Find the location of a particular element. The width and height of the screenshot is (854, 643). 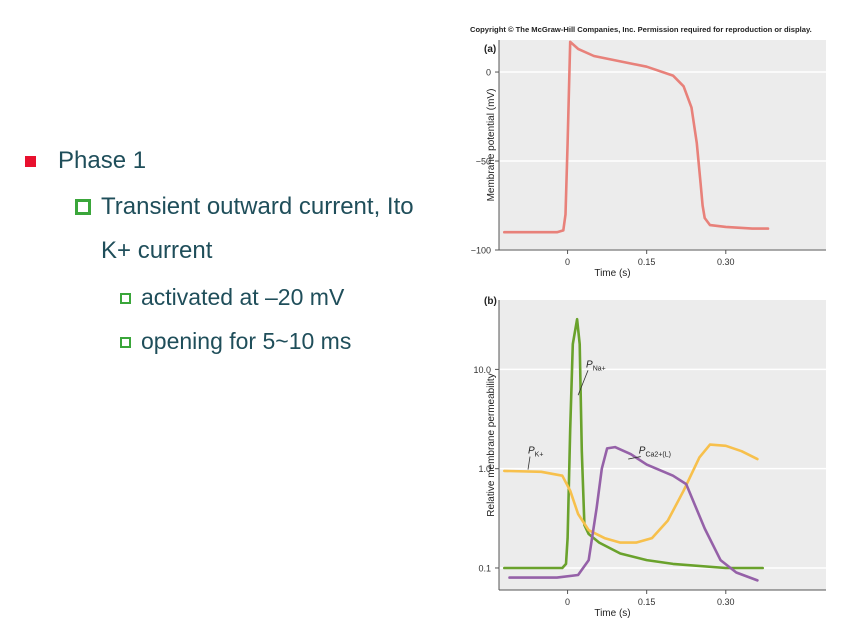

bullet-phase-1: Phase 1 is located at coordinates (102, 160).